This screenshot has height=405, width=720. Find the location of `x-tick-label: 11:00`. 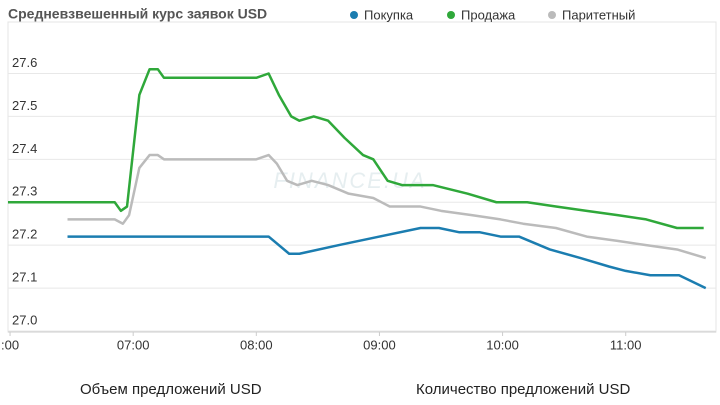

x-tick-label: 11:00 is located at coordinates (626, 344).